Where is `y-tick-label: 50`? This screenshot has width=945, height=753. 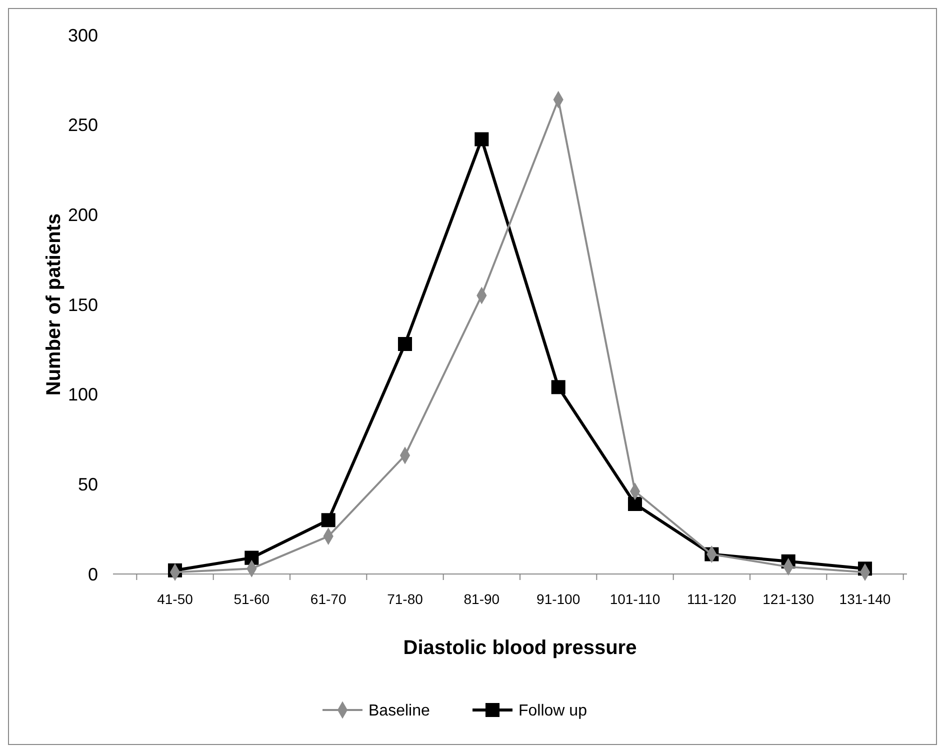
y-tick-label: 50 is located at coordinates (88, 484).